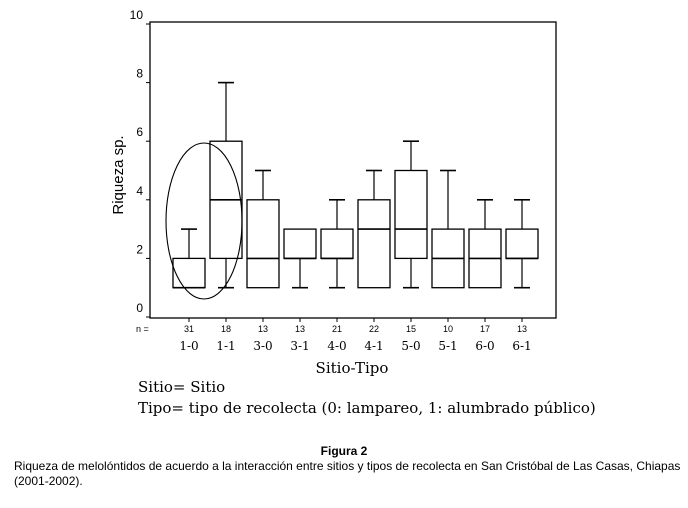 This screenshot has width=688, height=508. I want to click on n-count-label: 15, so click(411, 329).